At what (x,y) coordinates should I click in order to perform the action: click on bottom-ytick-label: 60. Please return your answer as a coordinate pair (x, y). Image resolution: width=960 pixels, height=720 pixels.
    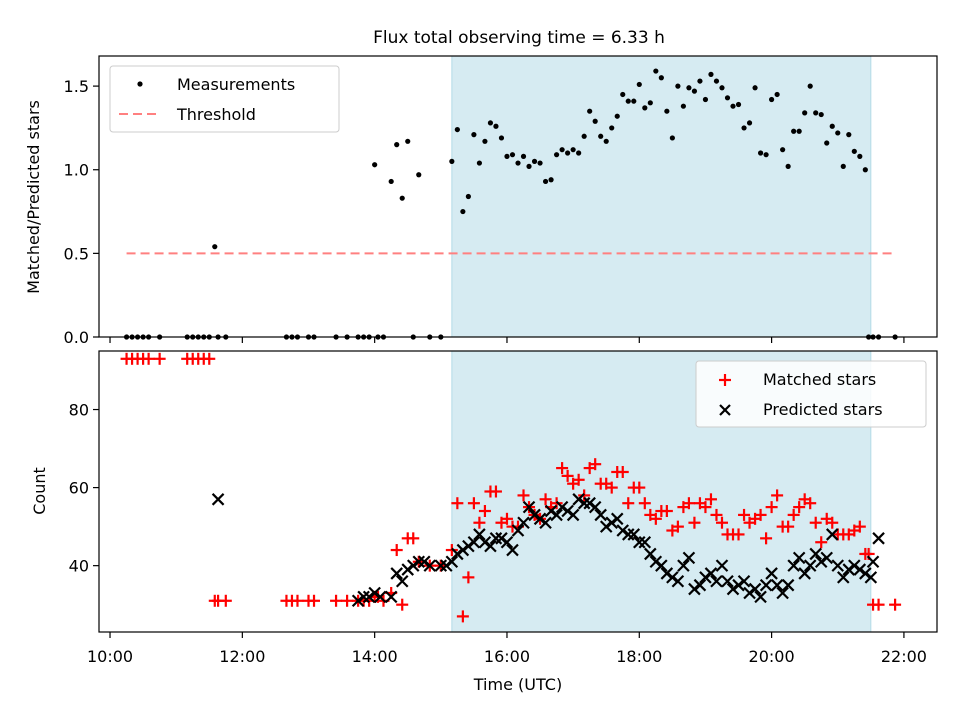
    Looking at the image, I should click on (79, 488).